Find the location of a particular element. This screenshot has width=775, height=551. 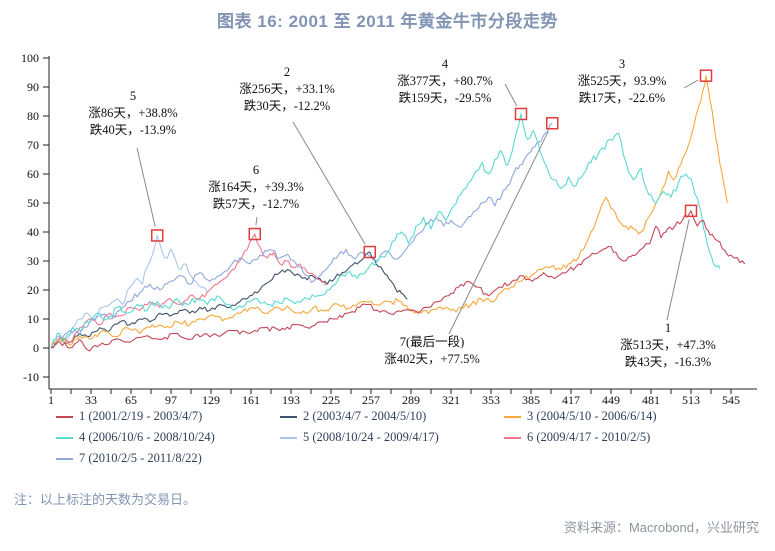

annotation-line: 2 is located at coordinates (287, 72).